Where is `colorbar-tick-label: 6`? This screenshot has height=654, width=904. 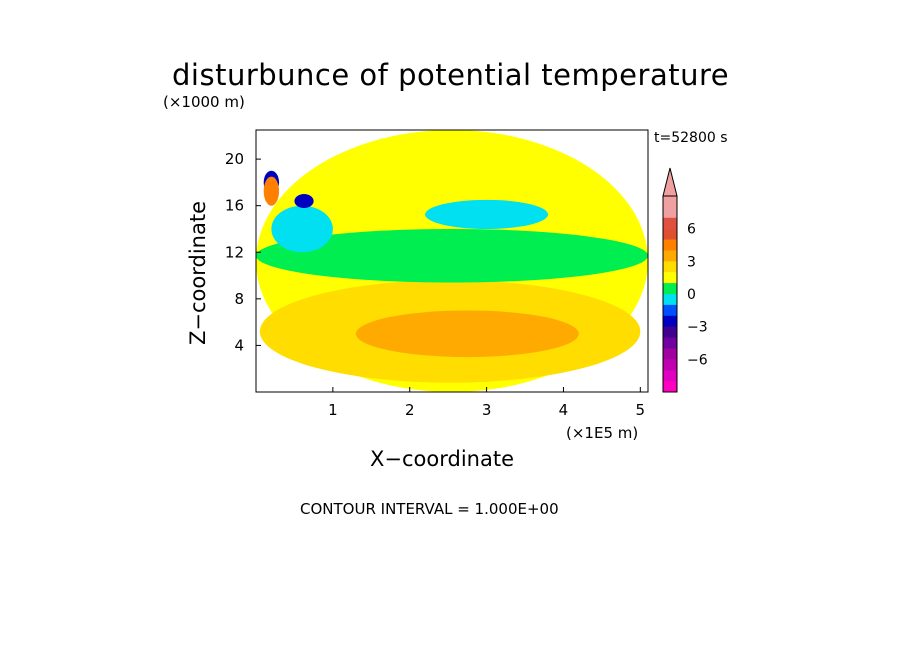 colorbar-tick-label: 6 is located at coordinates (691, 230).